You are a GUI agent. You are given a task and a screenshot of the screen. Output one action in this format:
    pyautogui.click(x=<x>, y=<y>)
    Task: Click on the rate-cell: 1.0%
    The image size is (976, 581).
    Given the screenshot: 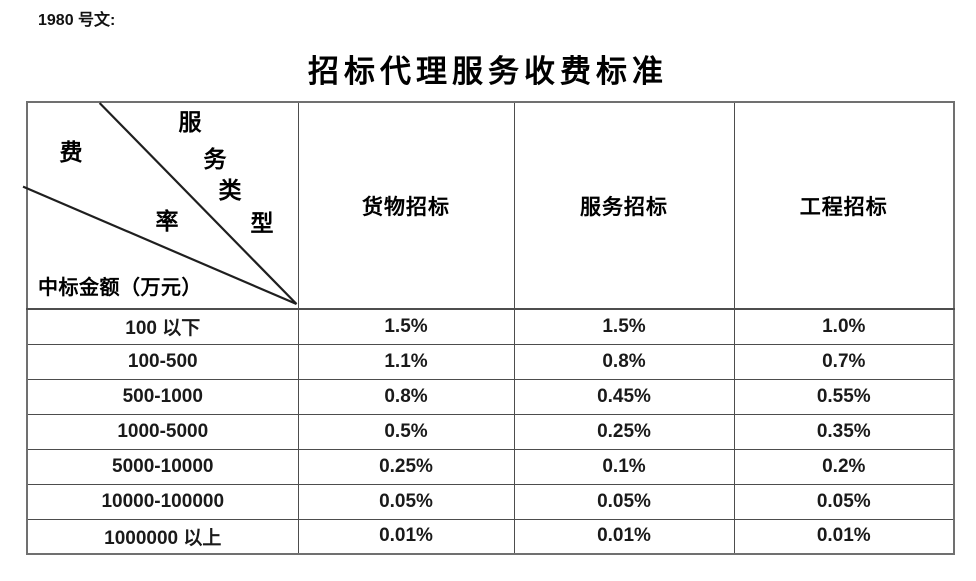 What is the action you would take?
    pyautogui.click(x=844, y=326)
    